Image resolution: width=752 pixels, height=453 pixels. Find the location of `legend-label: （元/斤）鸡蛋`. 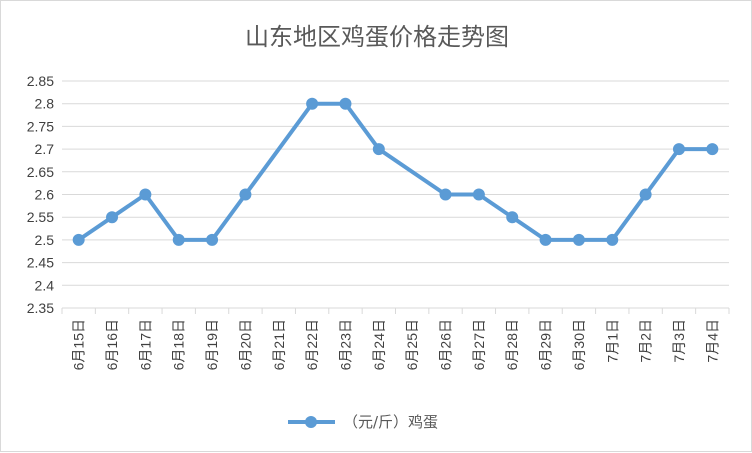

legend-label: （元/斤）鸡蛋 is located at coordinates (390, 422).